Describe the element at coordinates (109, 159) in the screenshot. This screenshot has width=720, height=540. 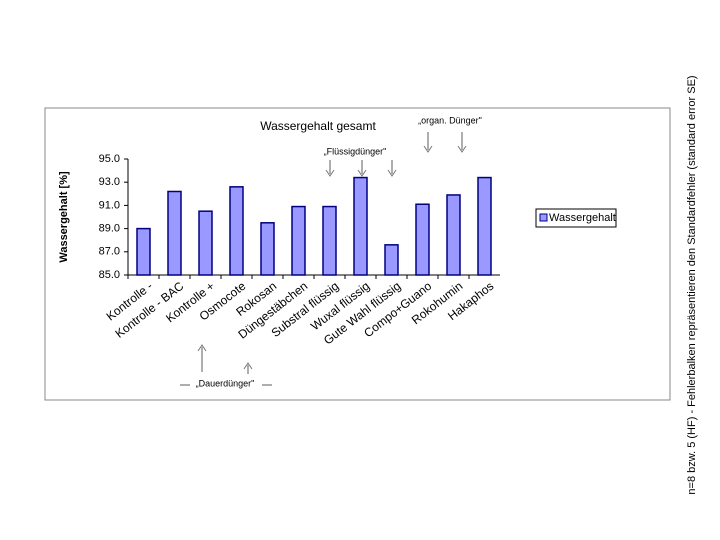
I see `y-tick-label: 95.0` at that location.